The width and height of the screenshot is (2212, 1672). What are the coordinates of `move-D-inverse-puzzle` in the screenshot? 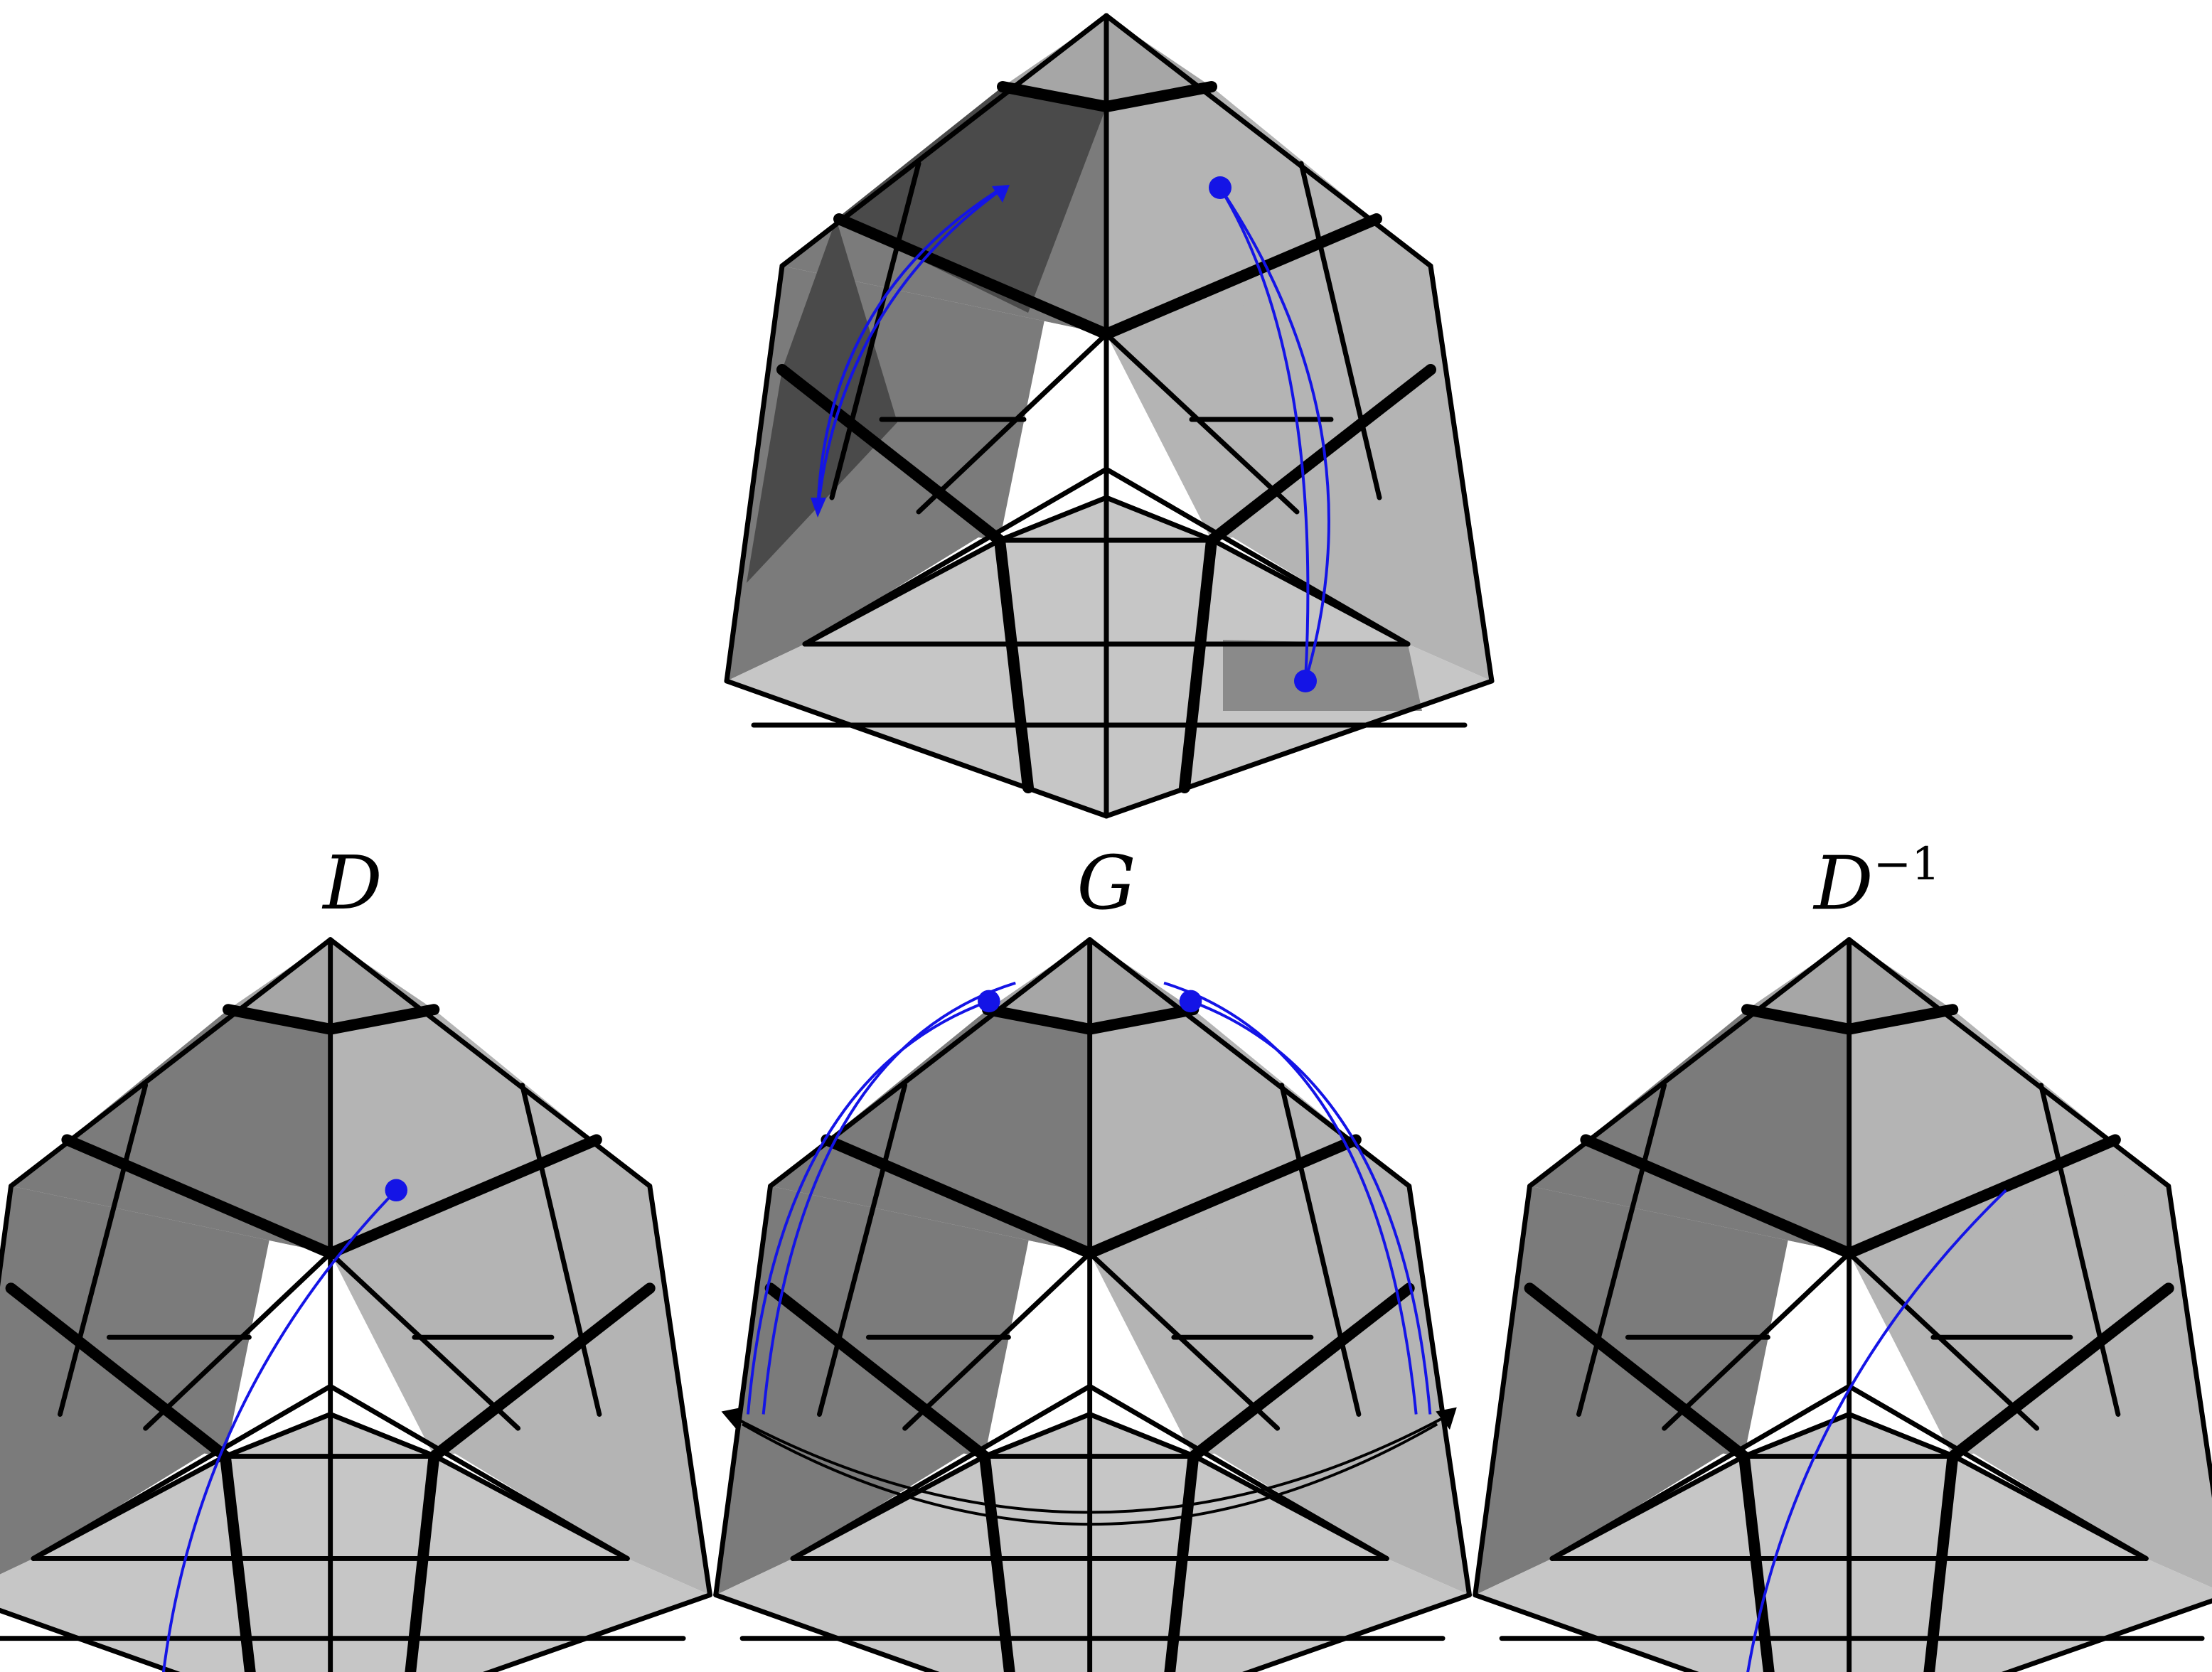 It's located at (1842, 1304).